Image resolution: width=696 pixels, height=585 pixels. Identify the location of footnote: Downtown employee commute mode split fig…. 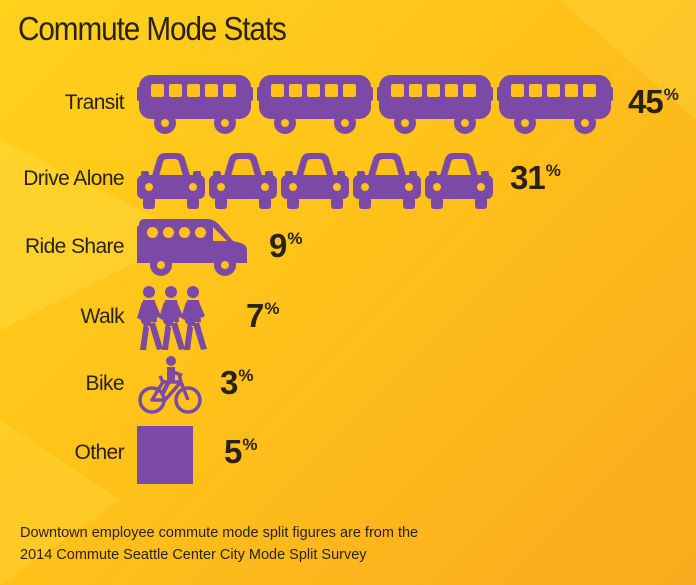
(219, 544).